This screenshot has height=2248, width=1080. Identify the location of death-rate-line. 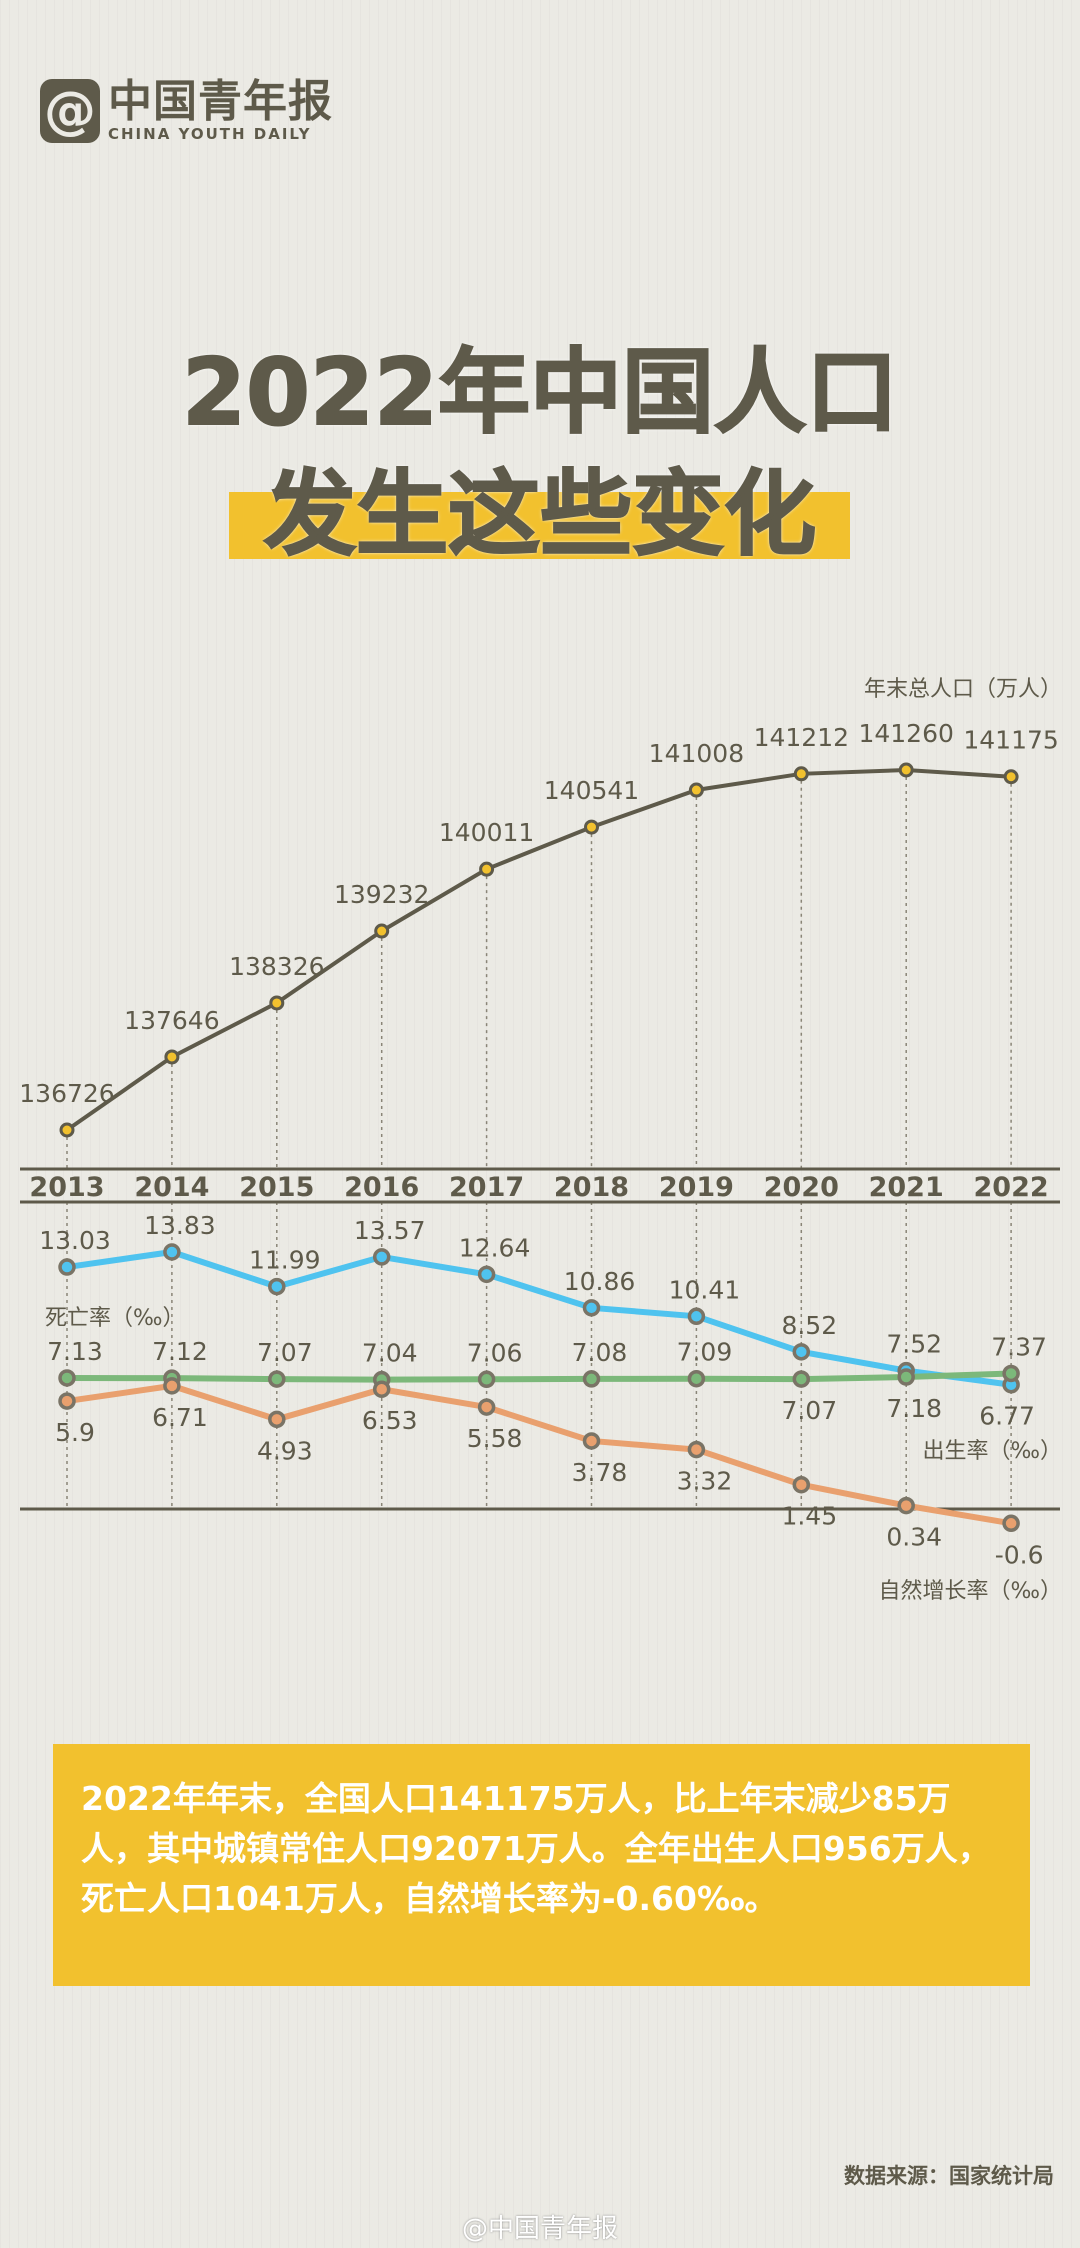
(539, 1376).